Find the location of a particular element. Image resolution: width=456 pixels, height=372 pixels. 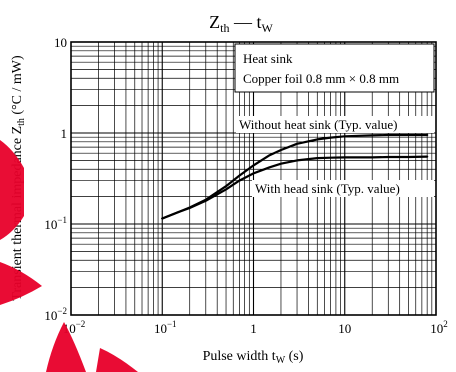

series-label-with-heat-sink: With head sink (Typ. value) is located at coordinates (343, 188).